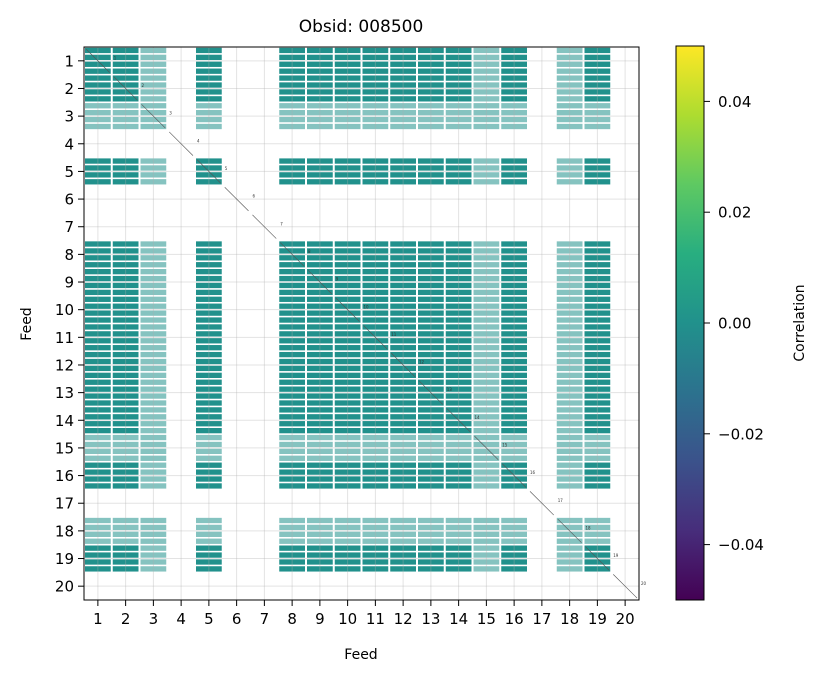 Image resolution: width=825 pixels, height=678 pixels. Describe the element at coordinates (364, 614) in the screenshot. I see `x-axis-ticks: 1 2 3 4 5 6 7 8 9 10 11 12 13 14 15 16 17 18 19 20` at that location.